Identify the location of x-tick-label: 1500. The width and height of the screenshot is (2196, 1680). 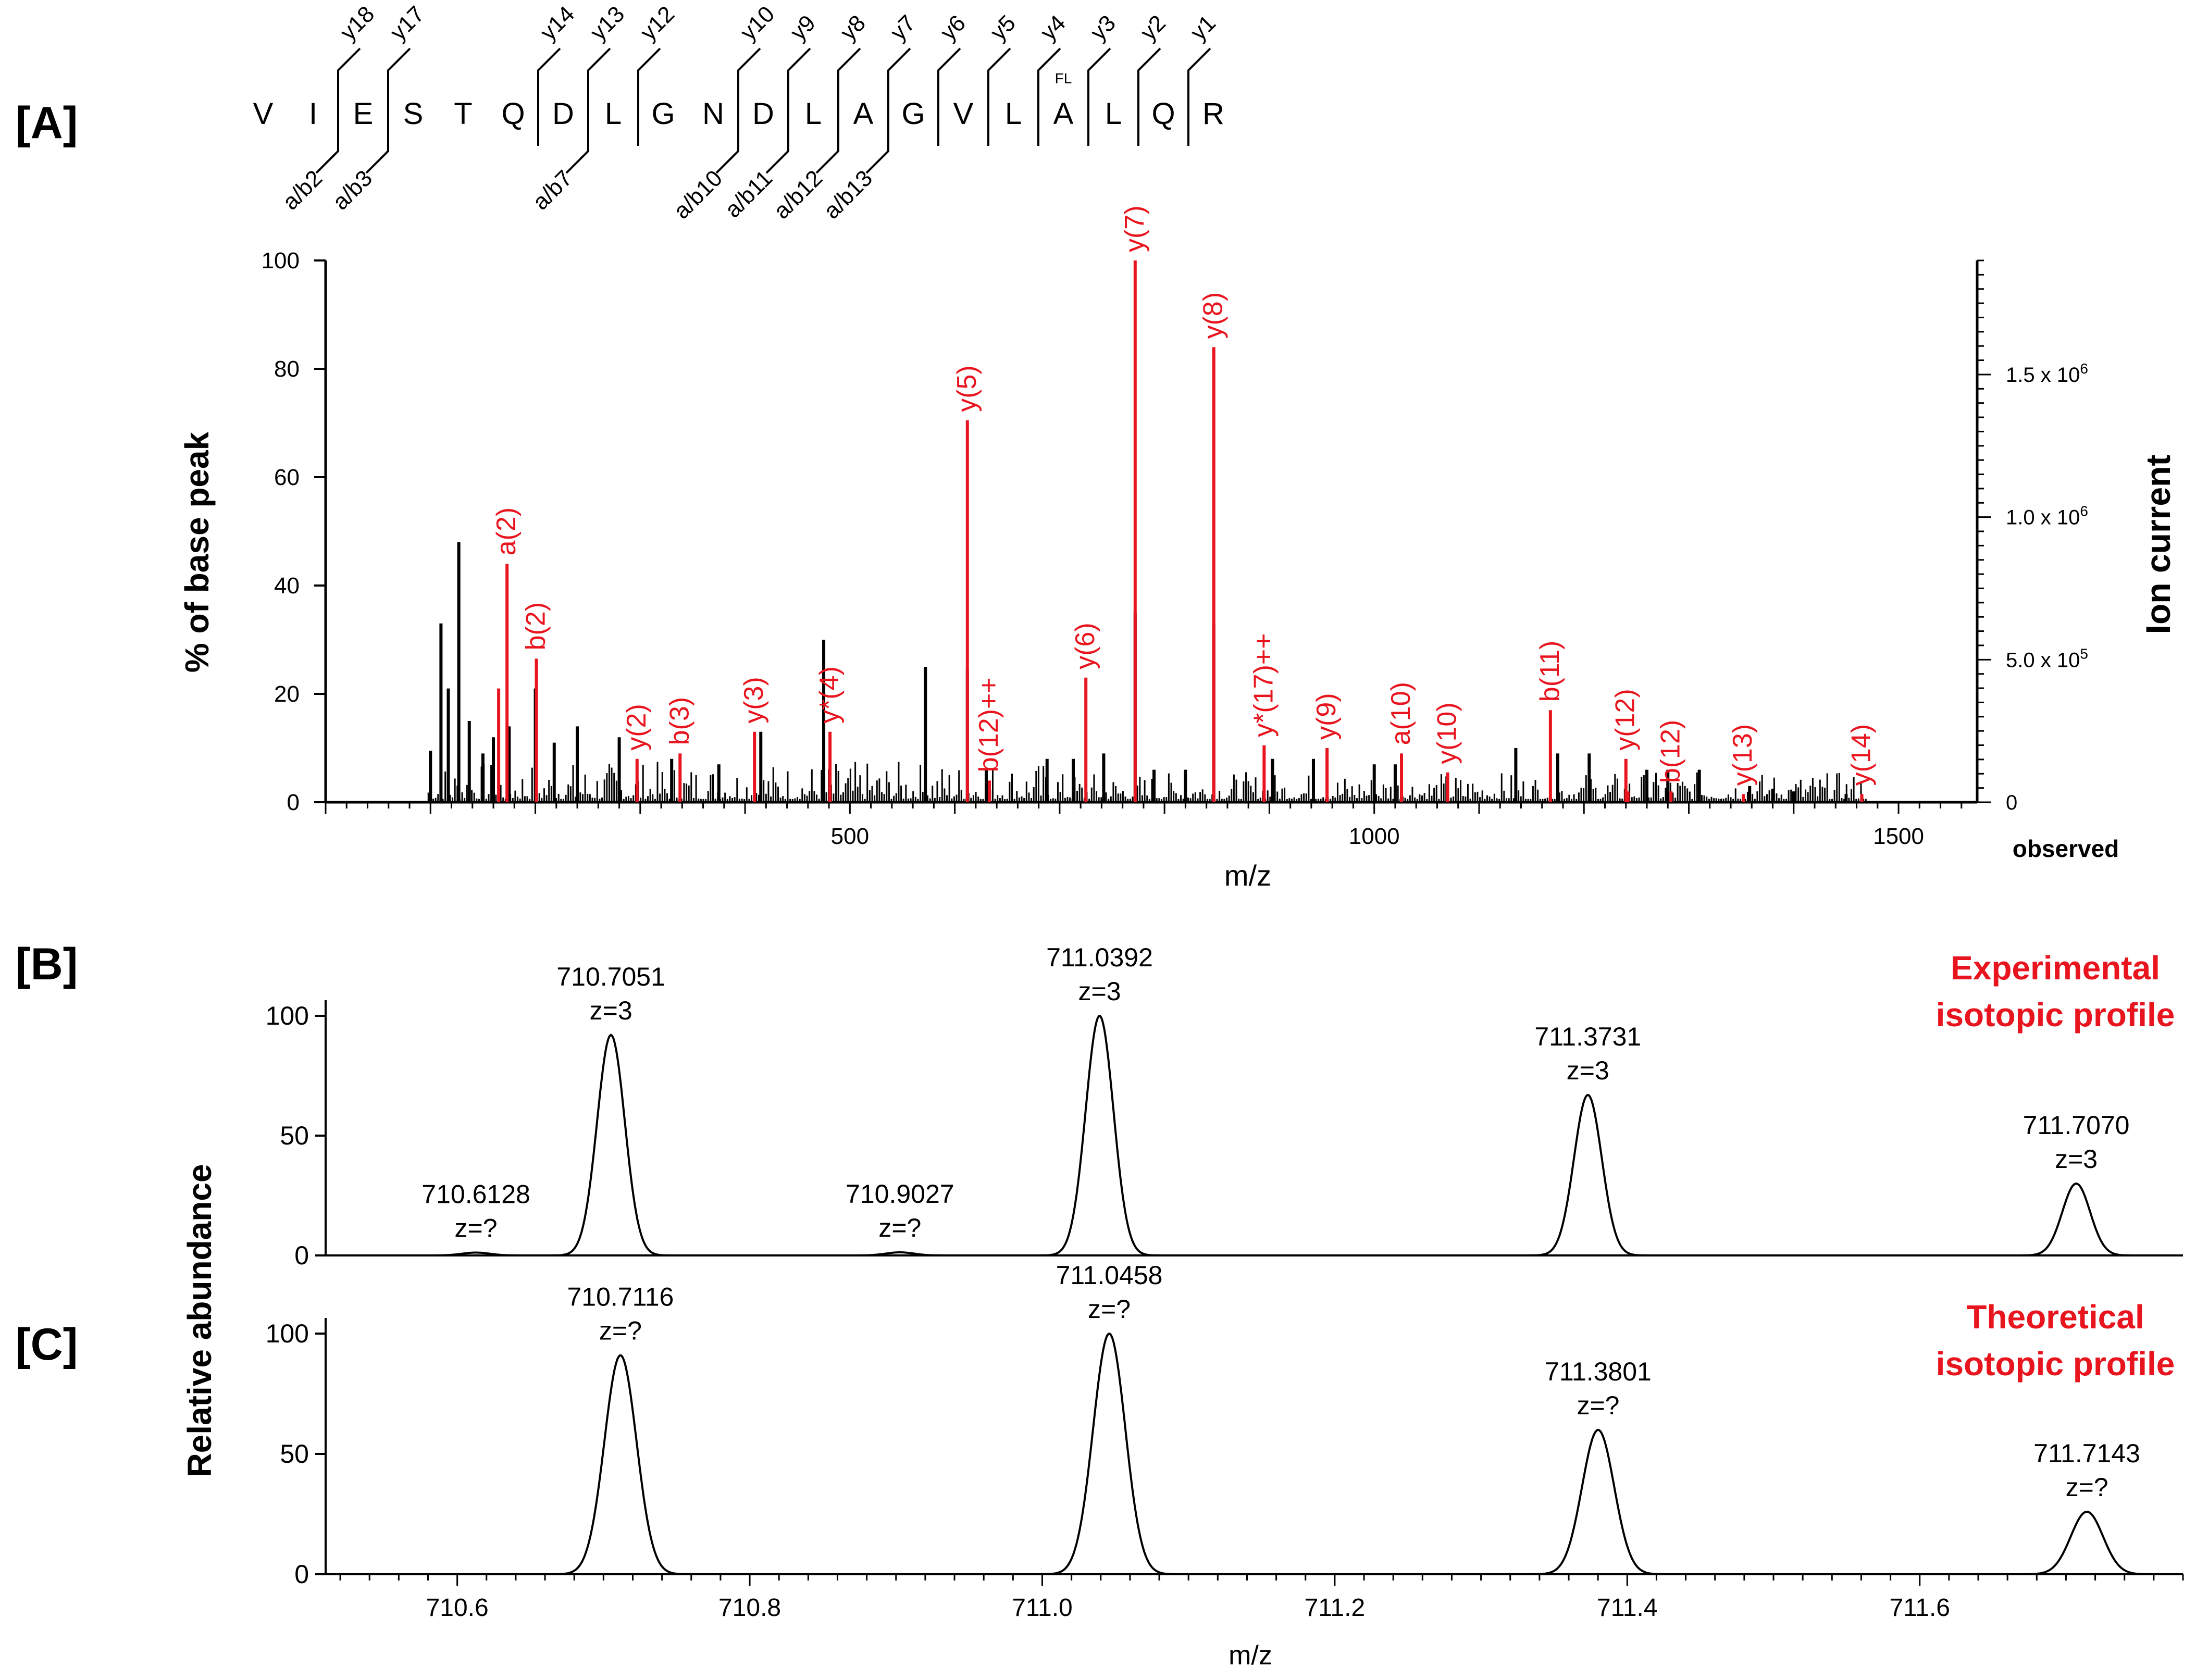
(1898, 836).